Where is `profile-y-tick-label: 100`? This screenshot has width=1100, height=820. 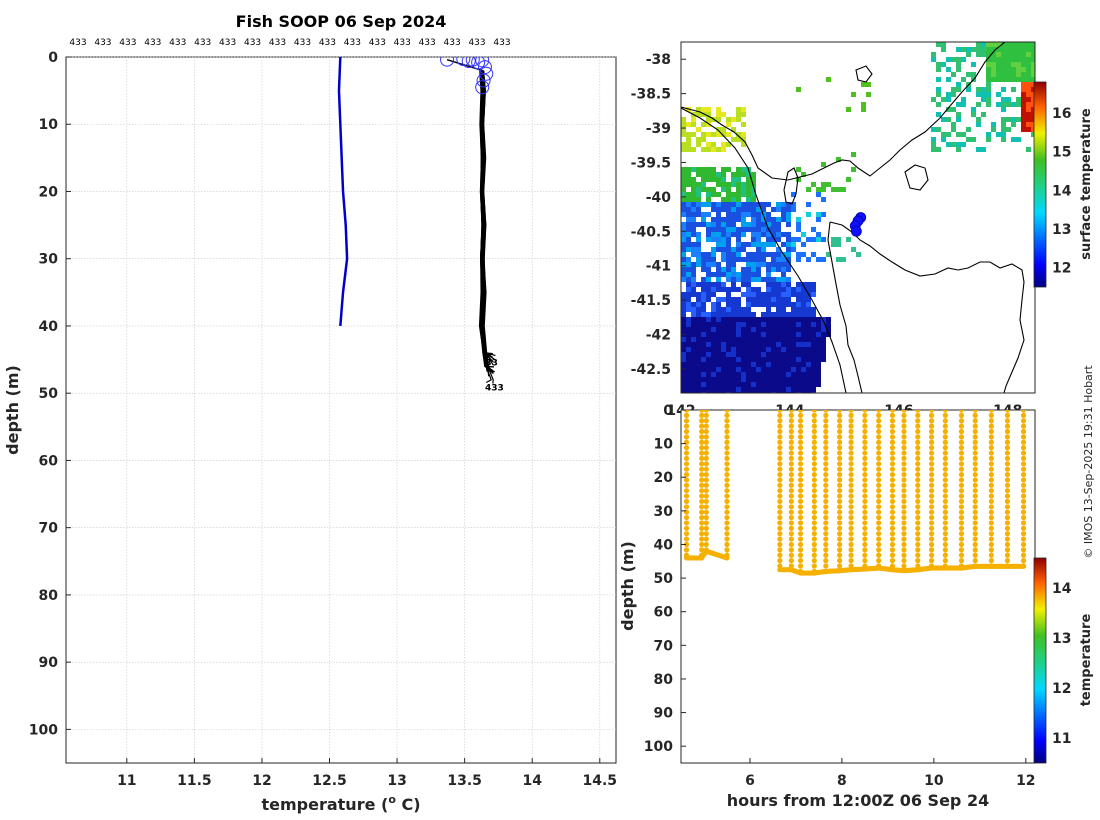
profile-y-tick-label: 100 is located at coordinates (43, 730).